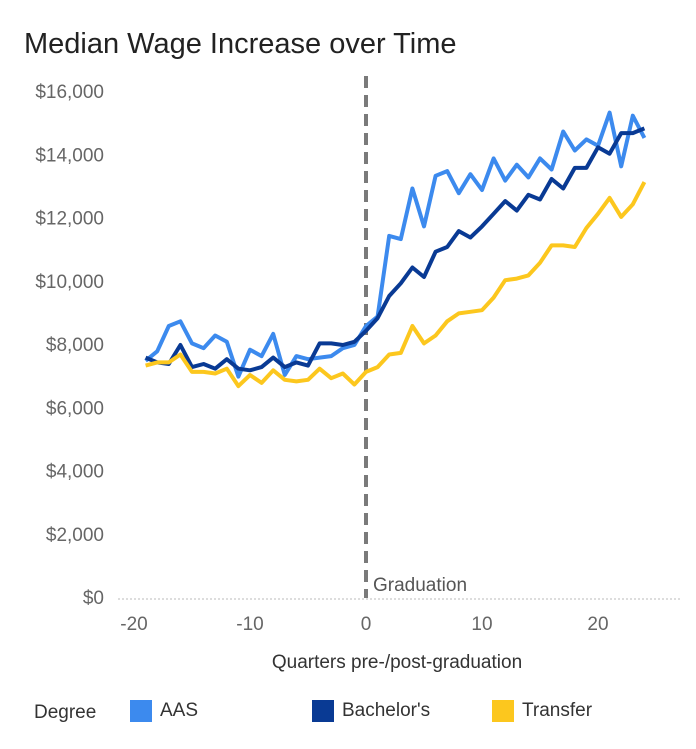 This screenshot has width=696, height=749. I want to click on legend-item: Transfer, so click(542, 711).